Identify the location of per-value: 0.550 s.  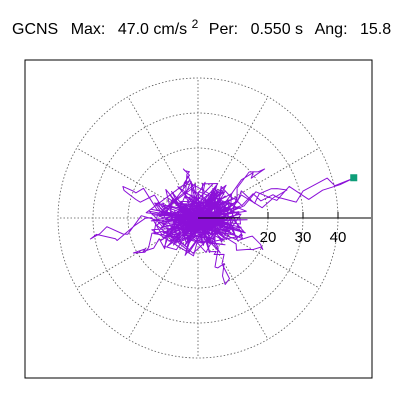
(277, 29).